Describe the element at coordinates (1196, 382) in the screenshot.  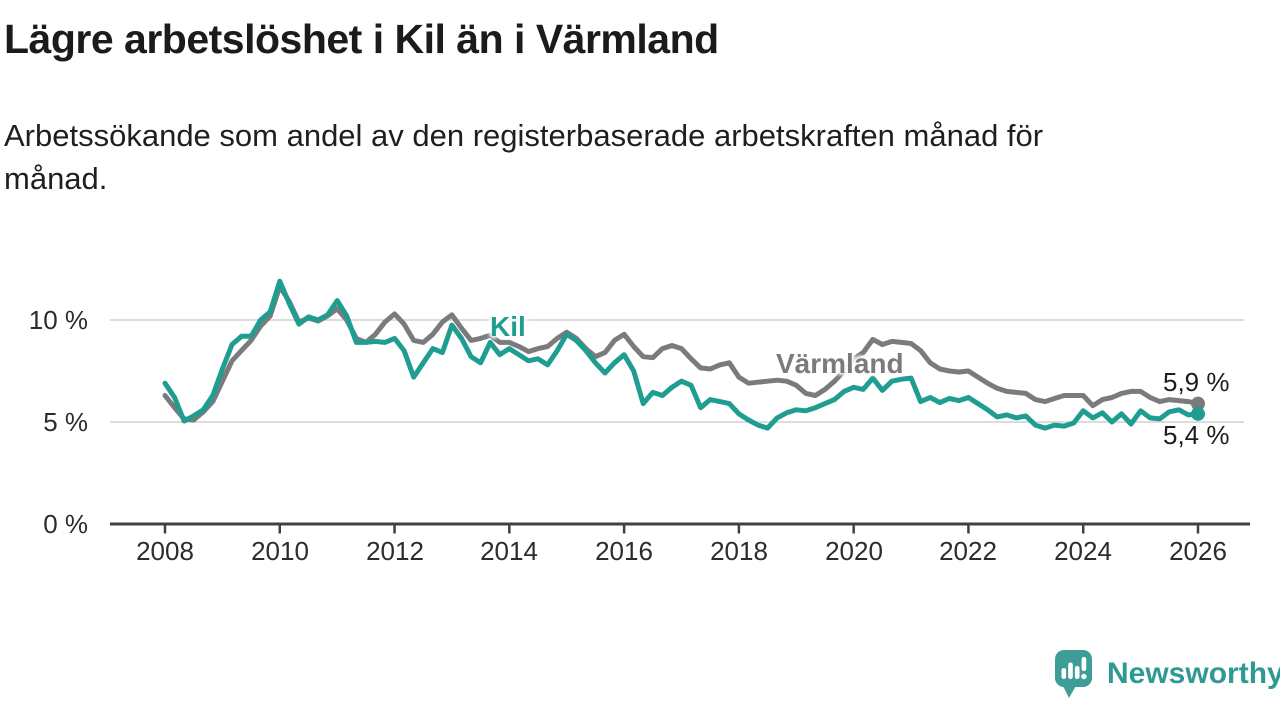
I see `end-value-varmland: 5,9 %` at that location.